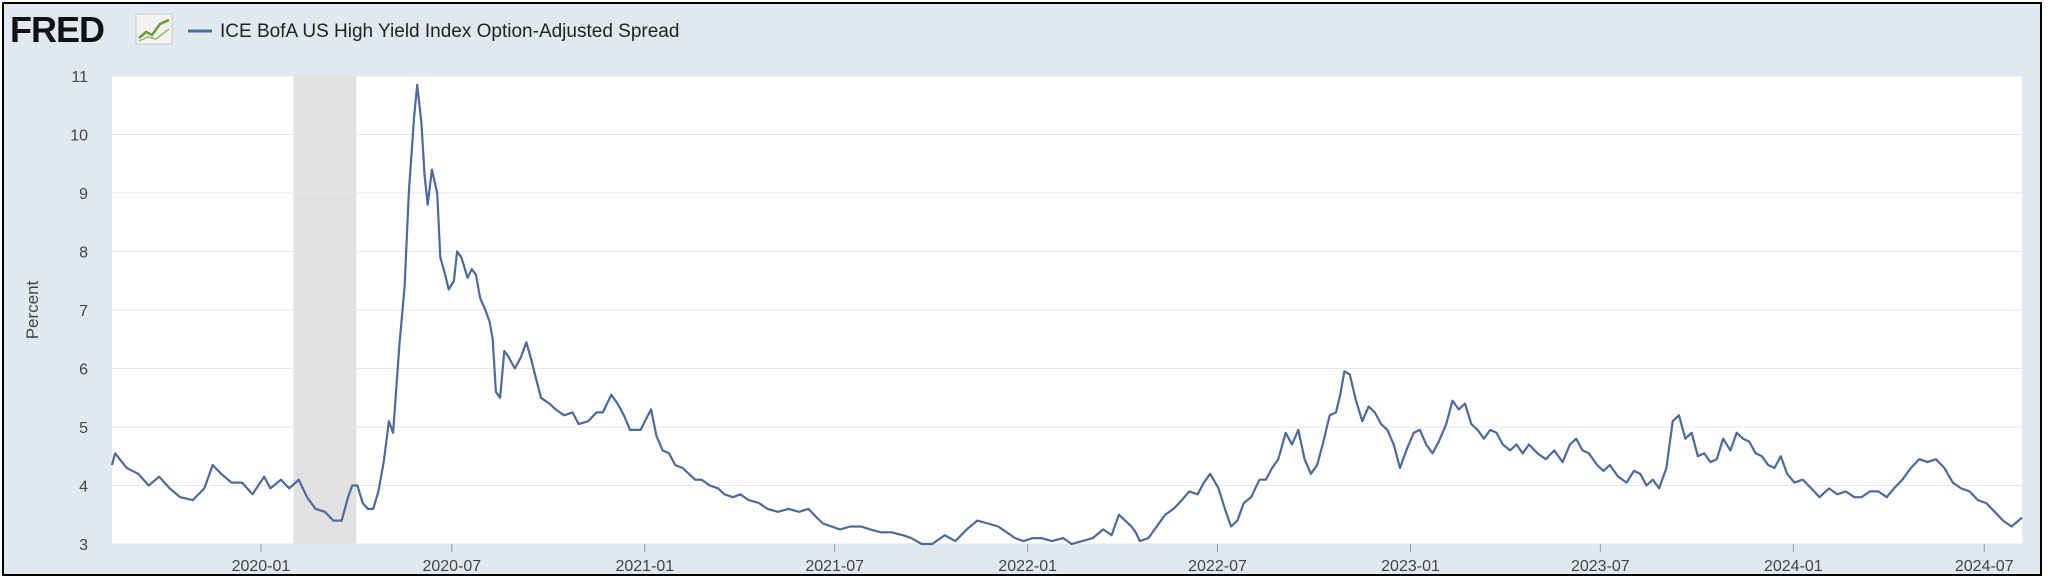 The width and height of the screenshot is (2048, 582). What do you see at coordinates (83, 487) in the screenshot?
I see `y-tick-label: 4` at bounding box center [83, 487].